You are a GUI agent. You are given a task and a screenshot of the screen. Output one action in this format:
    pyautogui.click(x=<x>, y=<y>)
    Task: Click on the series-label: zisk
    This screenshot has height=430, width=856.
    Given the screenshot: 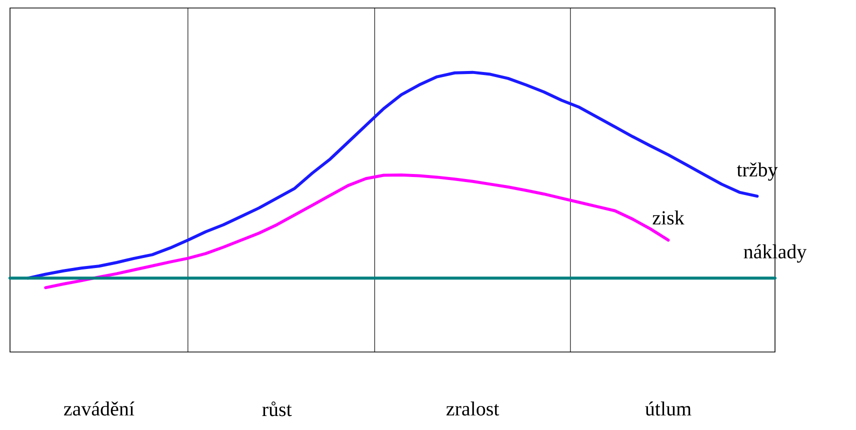 What is the action you would take?
    pyautogui.click(x=668, y=217)
    